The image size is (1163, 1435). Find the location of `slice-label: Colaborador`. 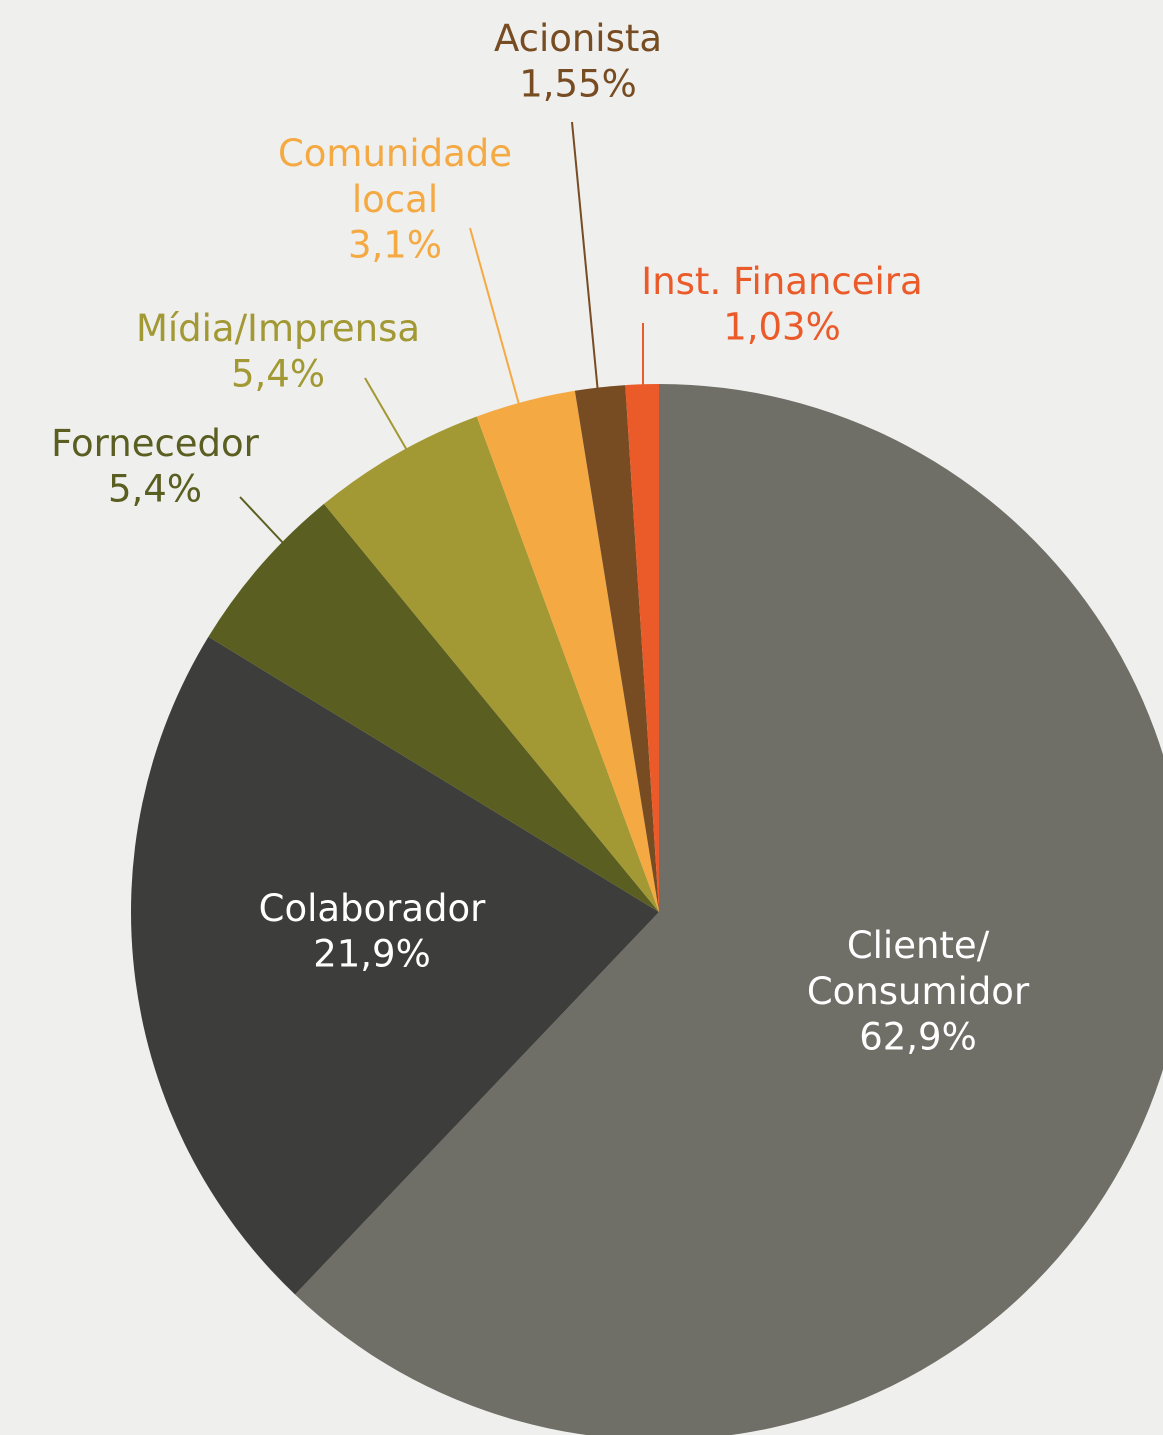

slice-label: Colaborador is located at coordinates (373, 908).